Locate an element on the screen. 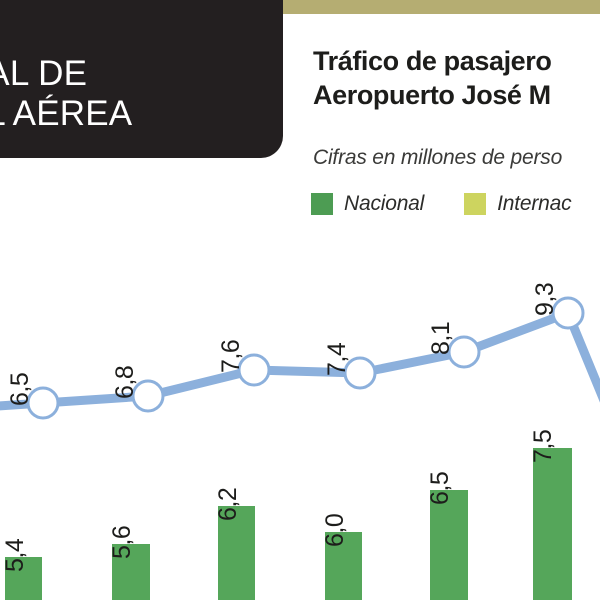  legend-item-internacional: Internac is located at coordinates (518, 204).